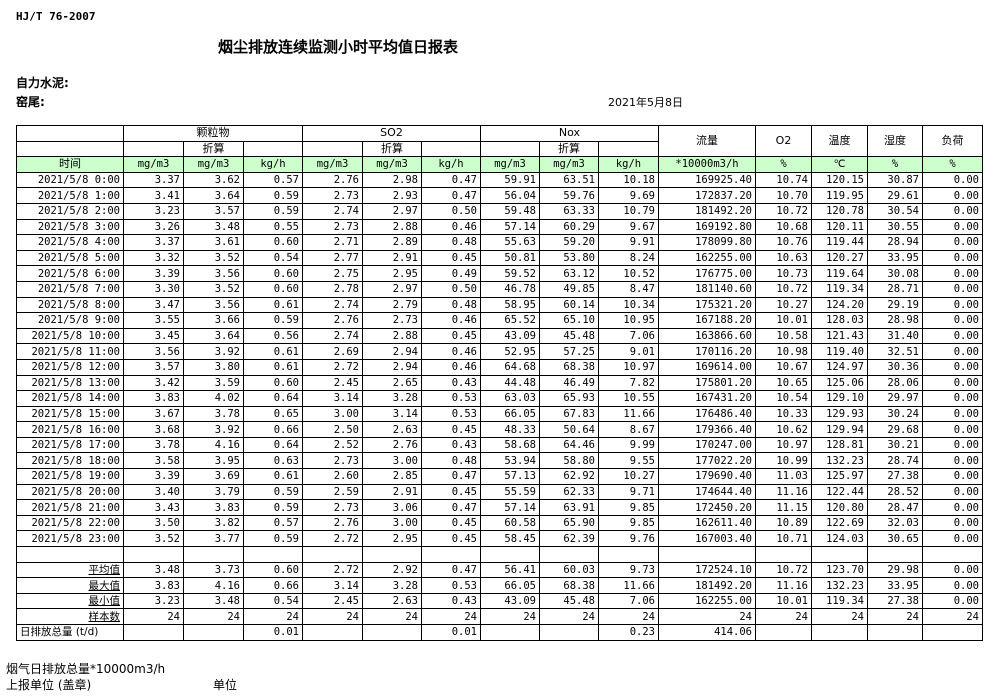 The height and width of the screenshot is (696, 997). I want to click on value-cell: 10.89, so click(783, 523).